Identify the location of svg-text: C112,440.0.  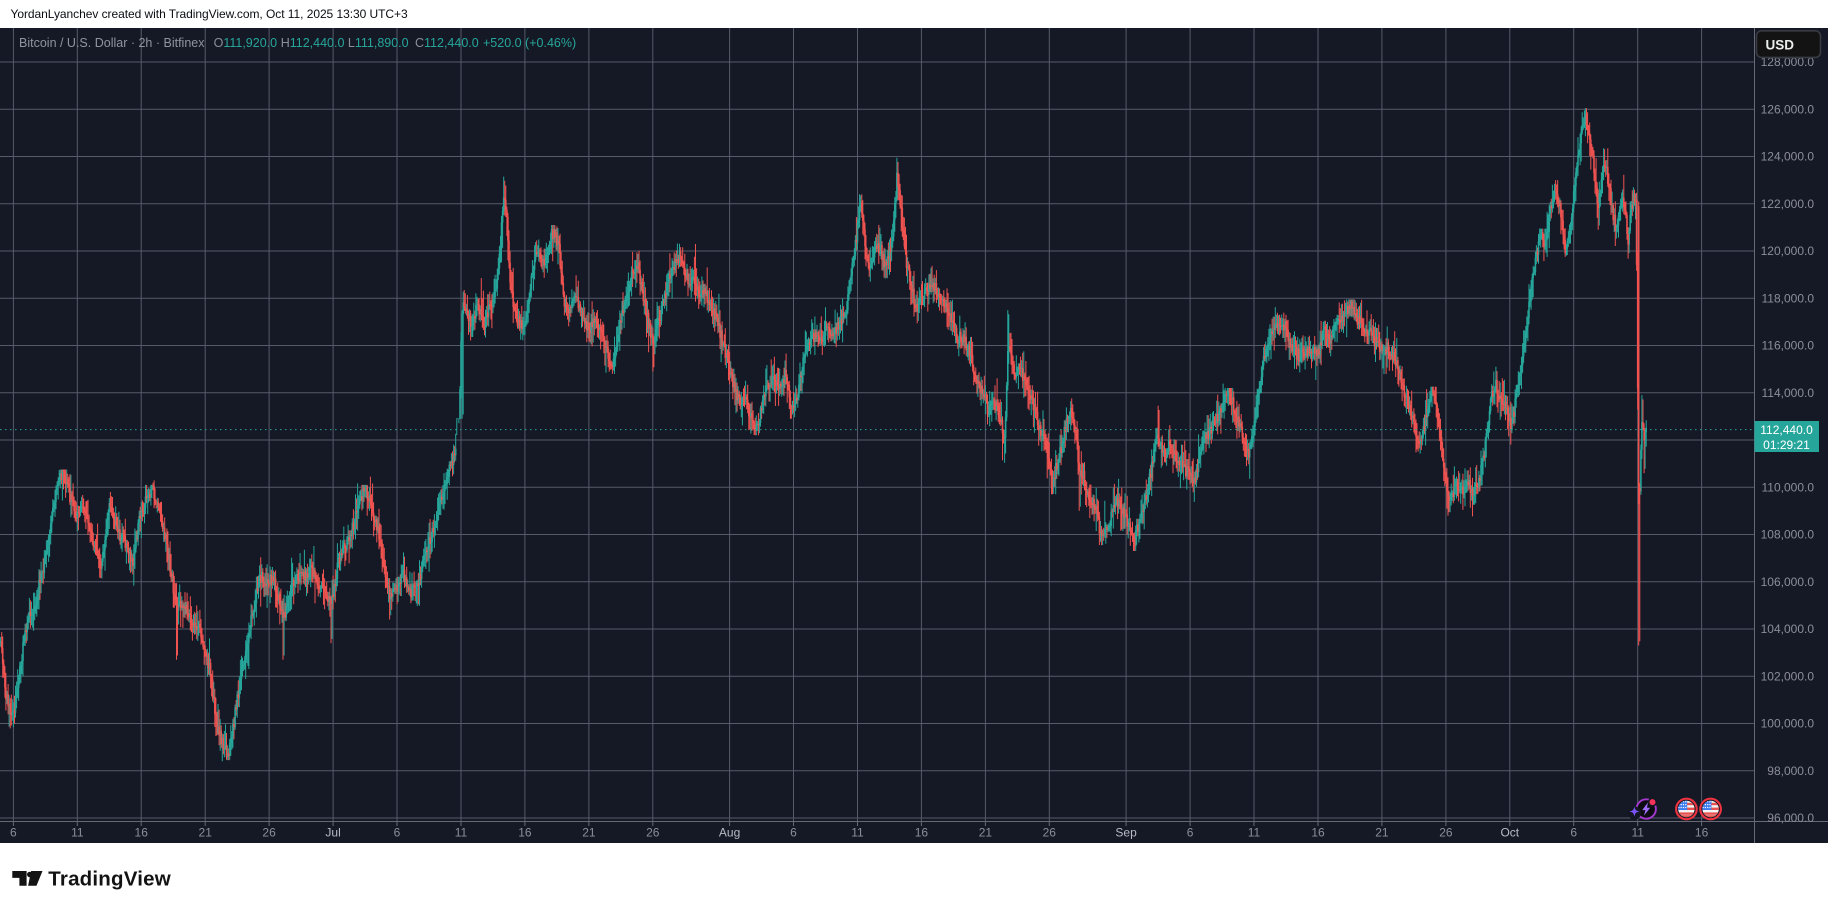
(447, 43).